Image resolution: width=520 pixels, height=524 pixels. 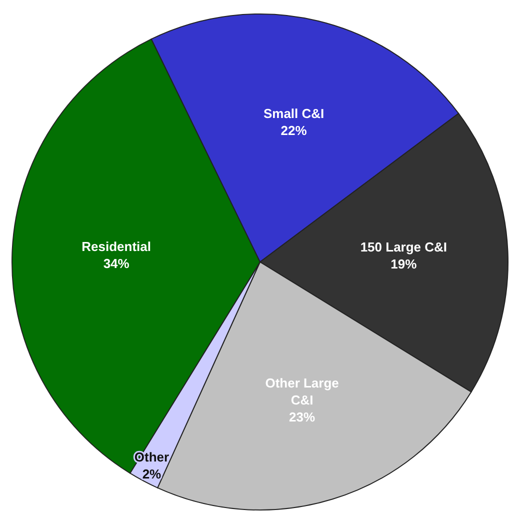 What do you see at coordinates (404, 246) in the screenshot?
I see `slice-label: 150 Large C&I` at bounding box center [404, 246].